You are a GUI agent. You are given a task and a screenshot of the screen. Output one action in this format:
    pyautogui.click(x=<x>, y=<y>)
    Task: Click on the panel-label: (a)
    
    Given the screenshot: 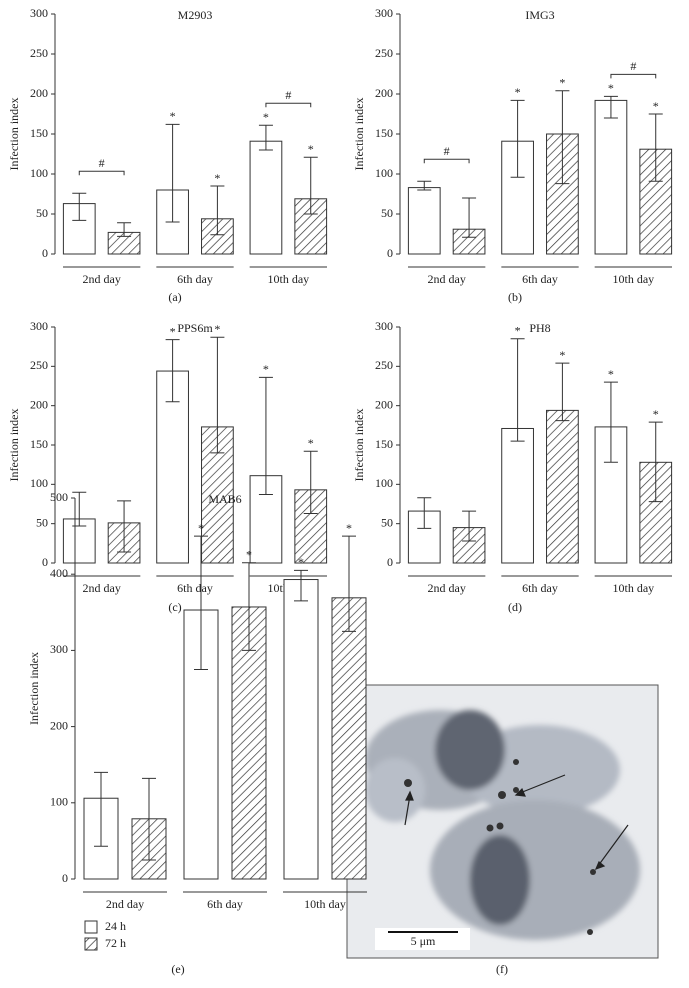 What is the action you would take?
    pyautogui.click(x=174, y=297)
    